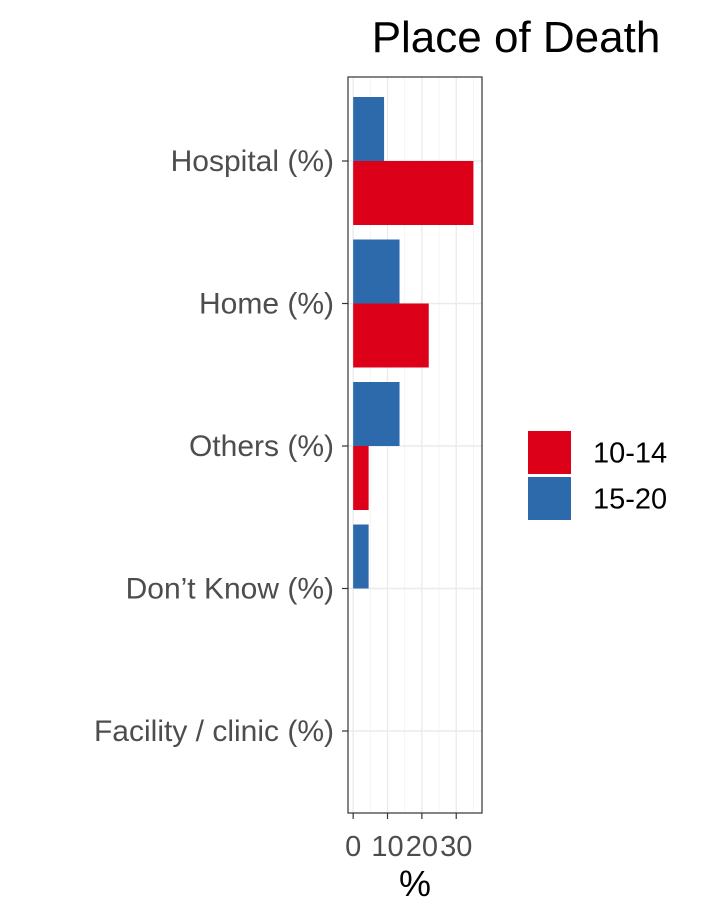  I want to click on legend-label: 15-20, so click(630, 500).